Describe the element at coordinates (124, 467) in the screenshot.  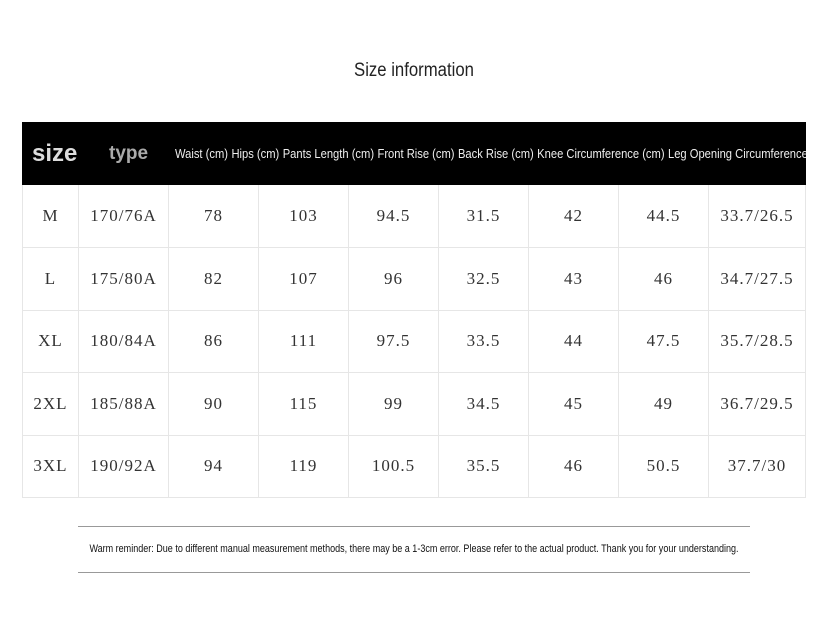
I see `table-cell: 190/92A` at that location.